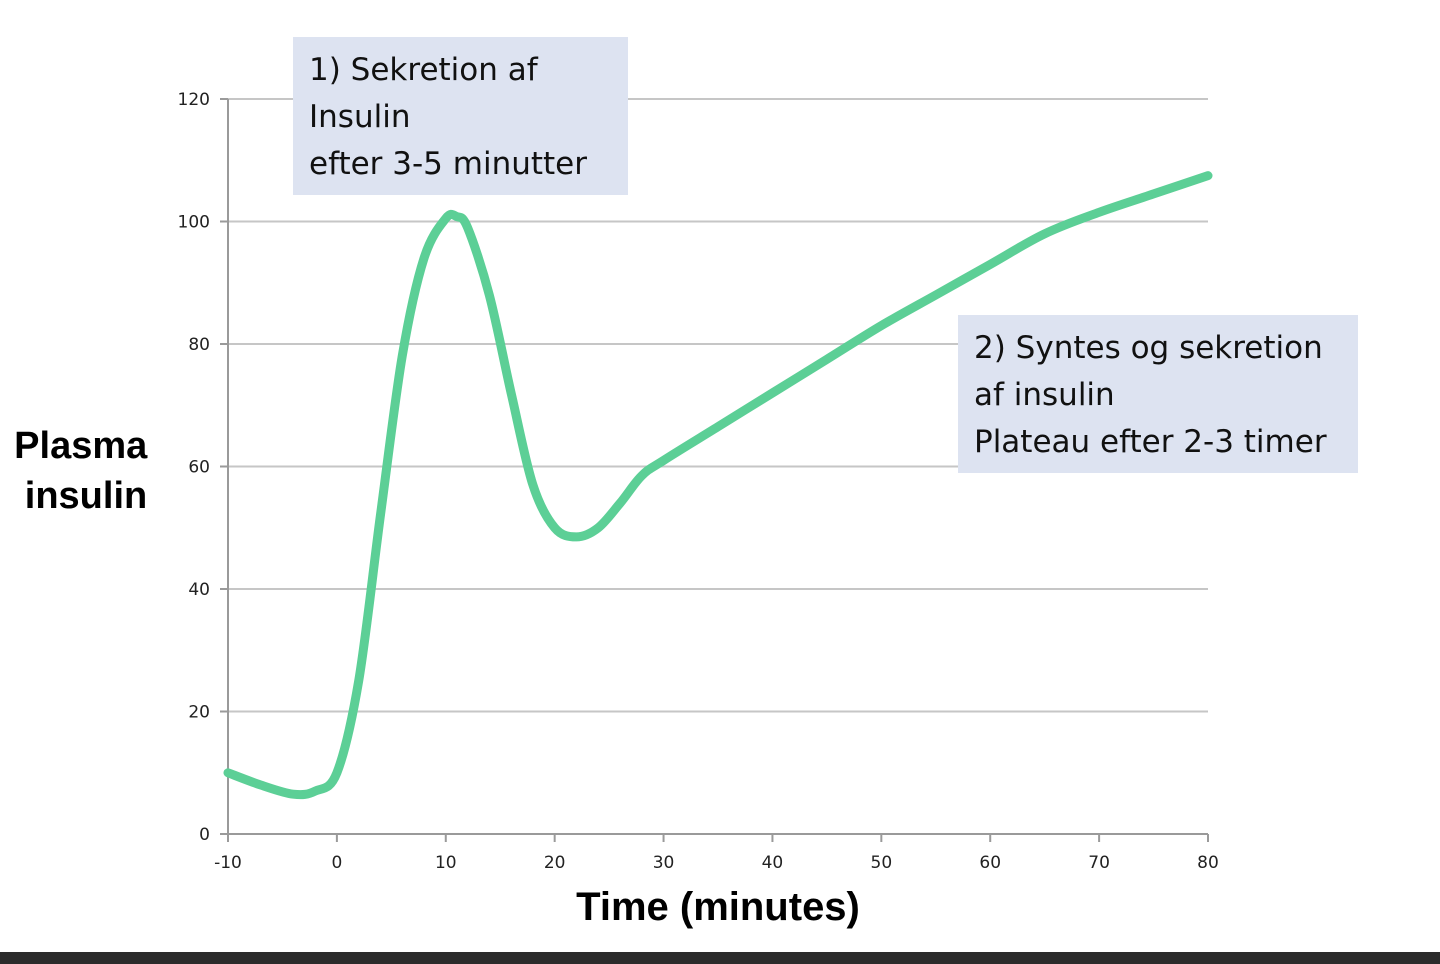 Image resolution: width=1440 pixels, height=964 pixels. What do you see at coordinates (199, 468) in the screenshot?
I see `y-tick-label: 60` at bounding box center [199, 468].